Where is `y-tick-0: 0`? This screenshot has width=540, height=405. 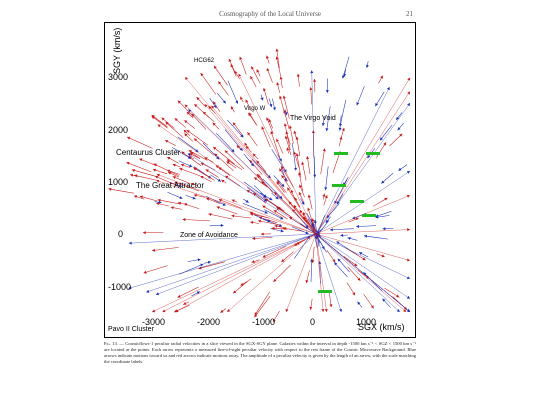
y-tick-0: 0 is located at coordinates (120, 234).